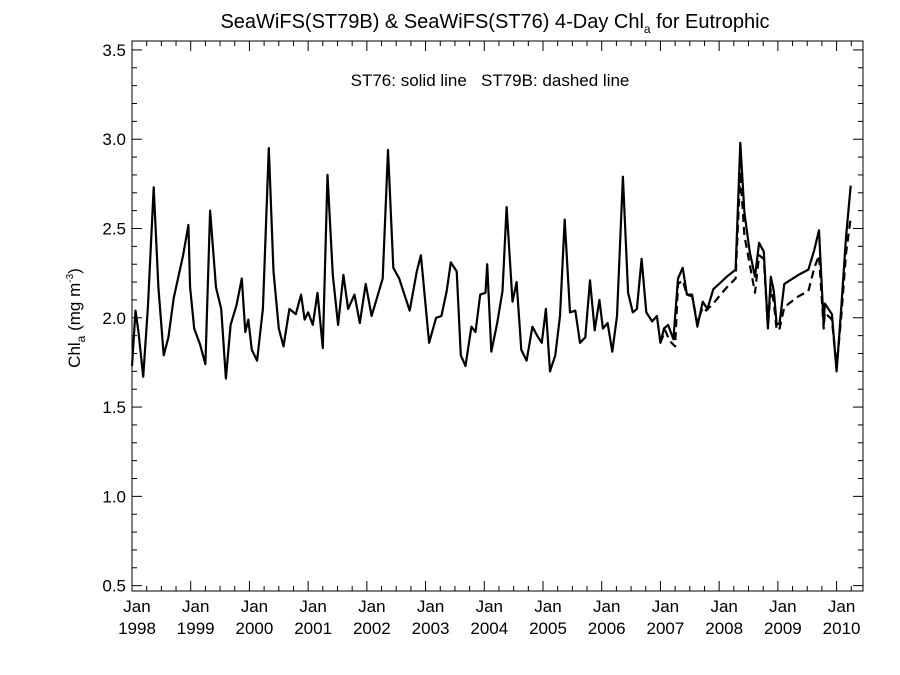 This screenshot has height=675, width=900. I want to click on x-tick-year: 2002, so click(372, 628).